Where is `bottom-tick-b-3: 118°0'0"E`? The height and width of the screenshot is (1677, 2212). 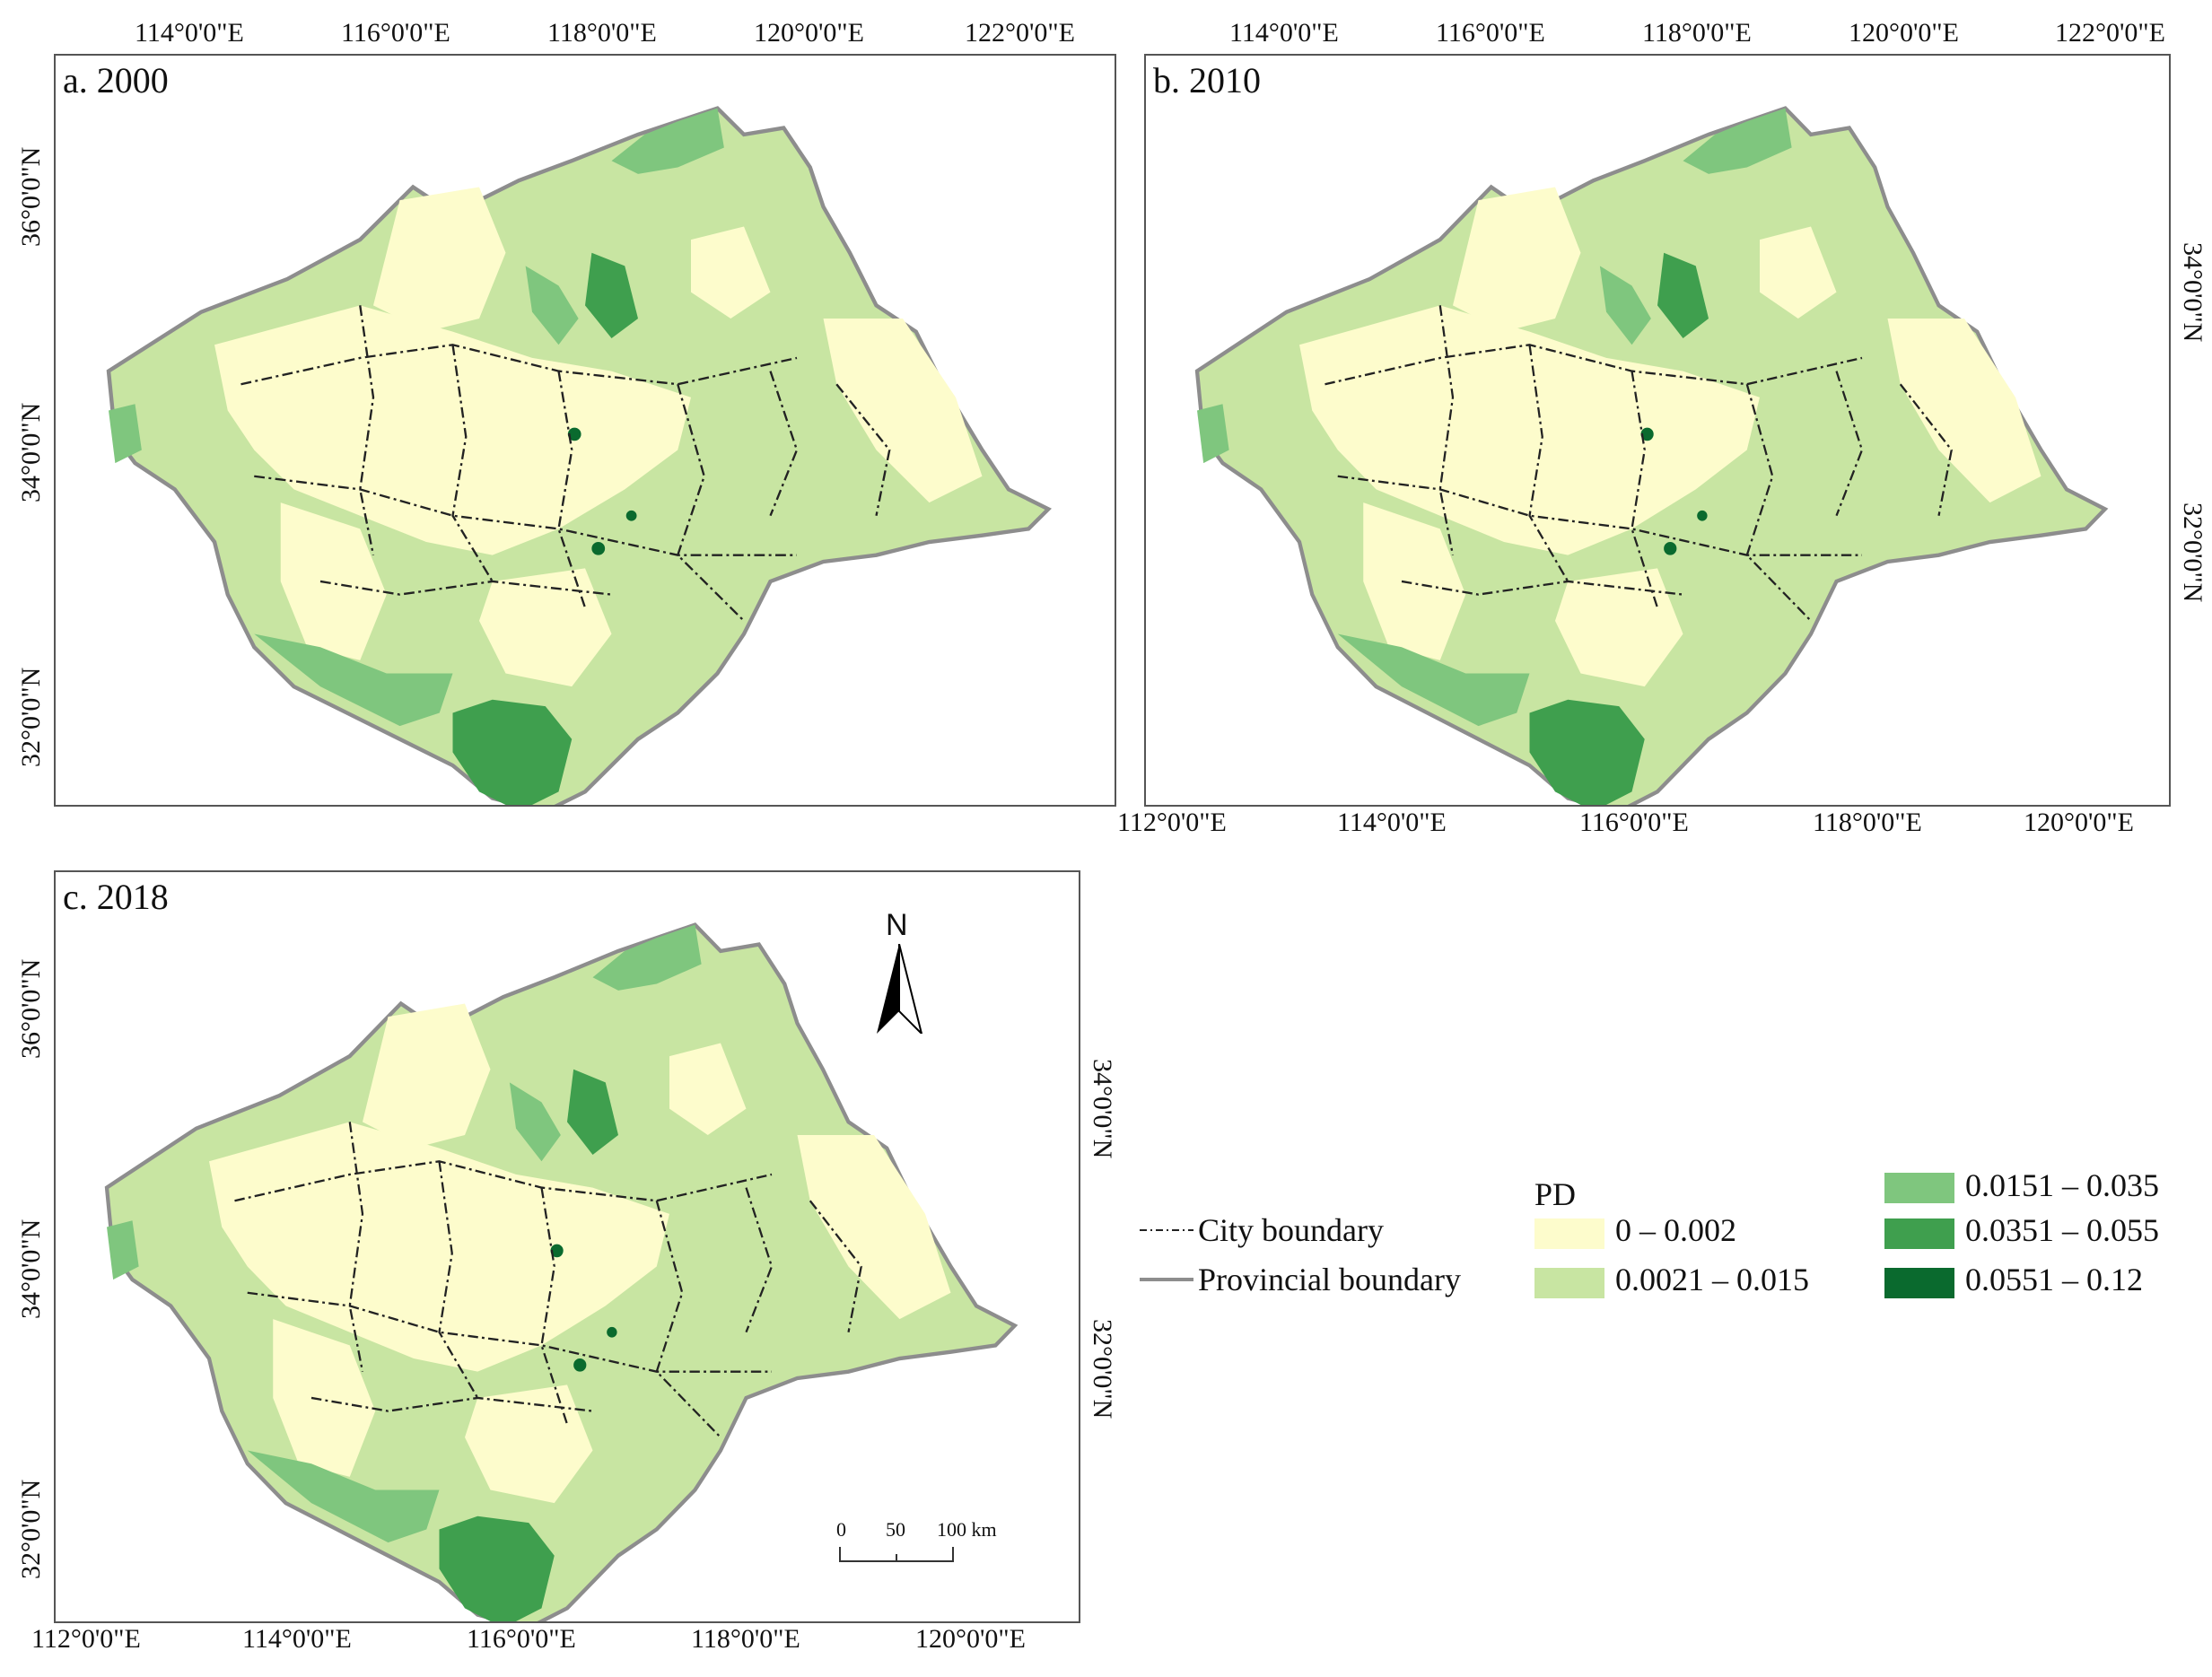
bottom-tick-b-3: 118°0'0"E is located at coordinates (1868, 823).